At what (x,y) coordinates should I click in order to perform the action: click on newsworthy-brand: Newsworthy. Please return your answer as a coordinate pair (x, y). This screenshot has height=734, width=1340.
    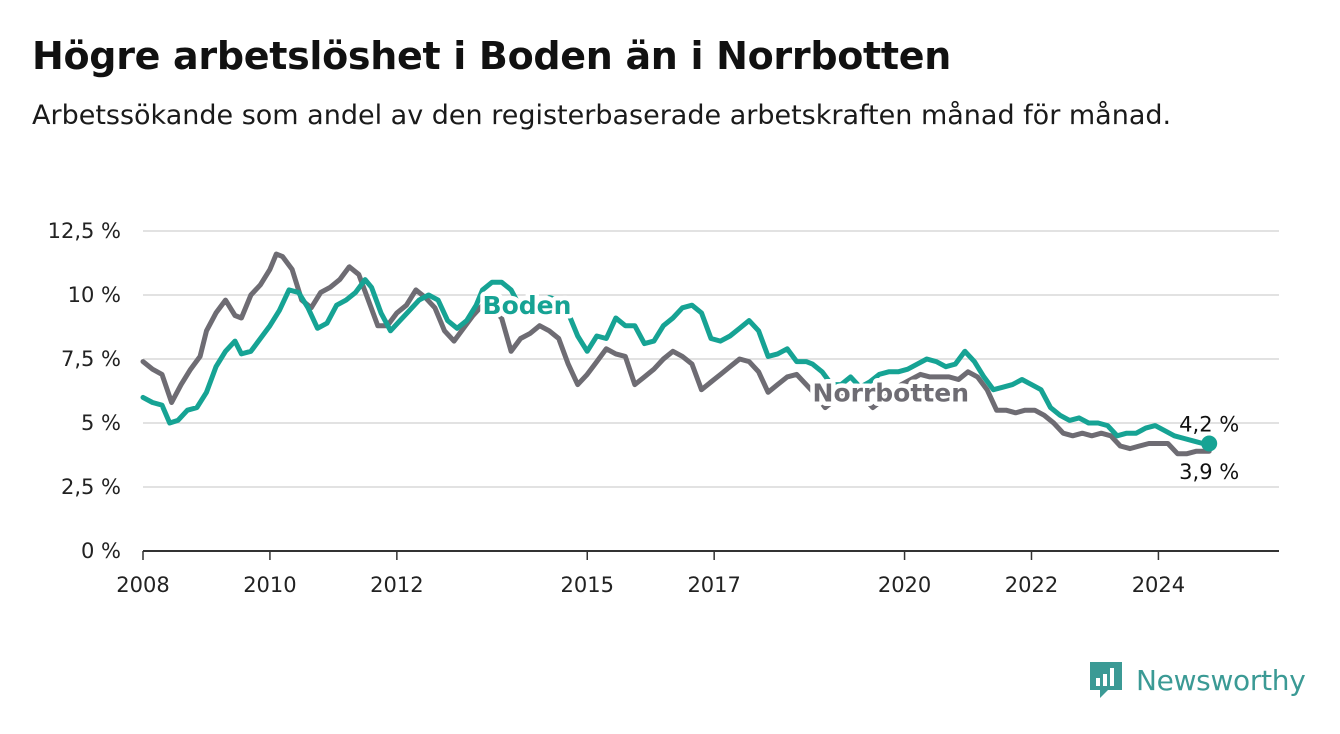
    Looking at the image, I should click on (1197, 680).